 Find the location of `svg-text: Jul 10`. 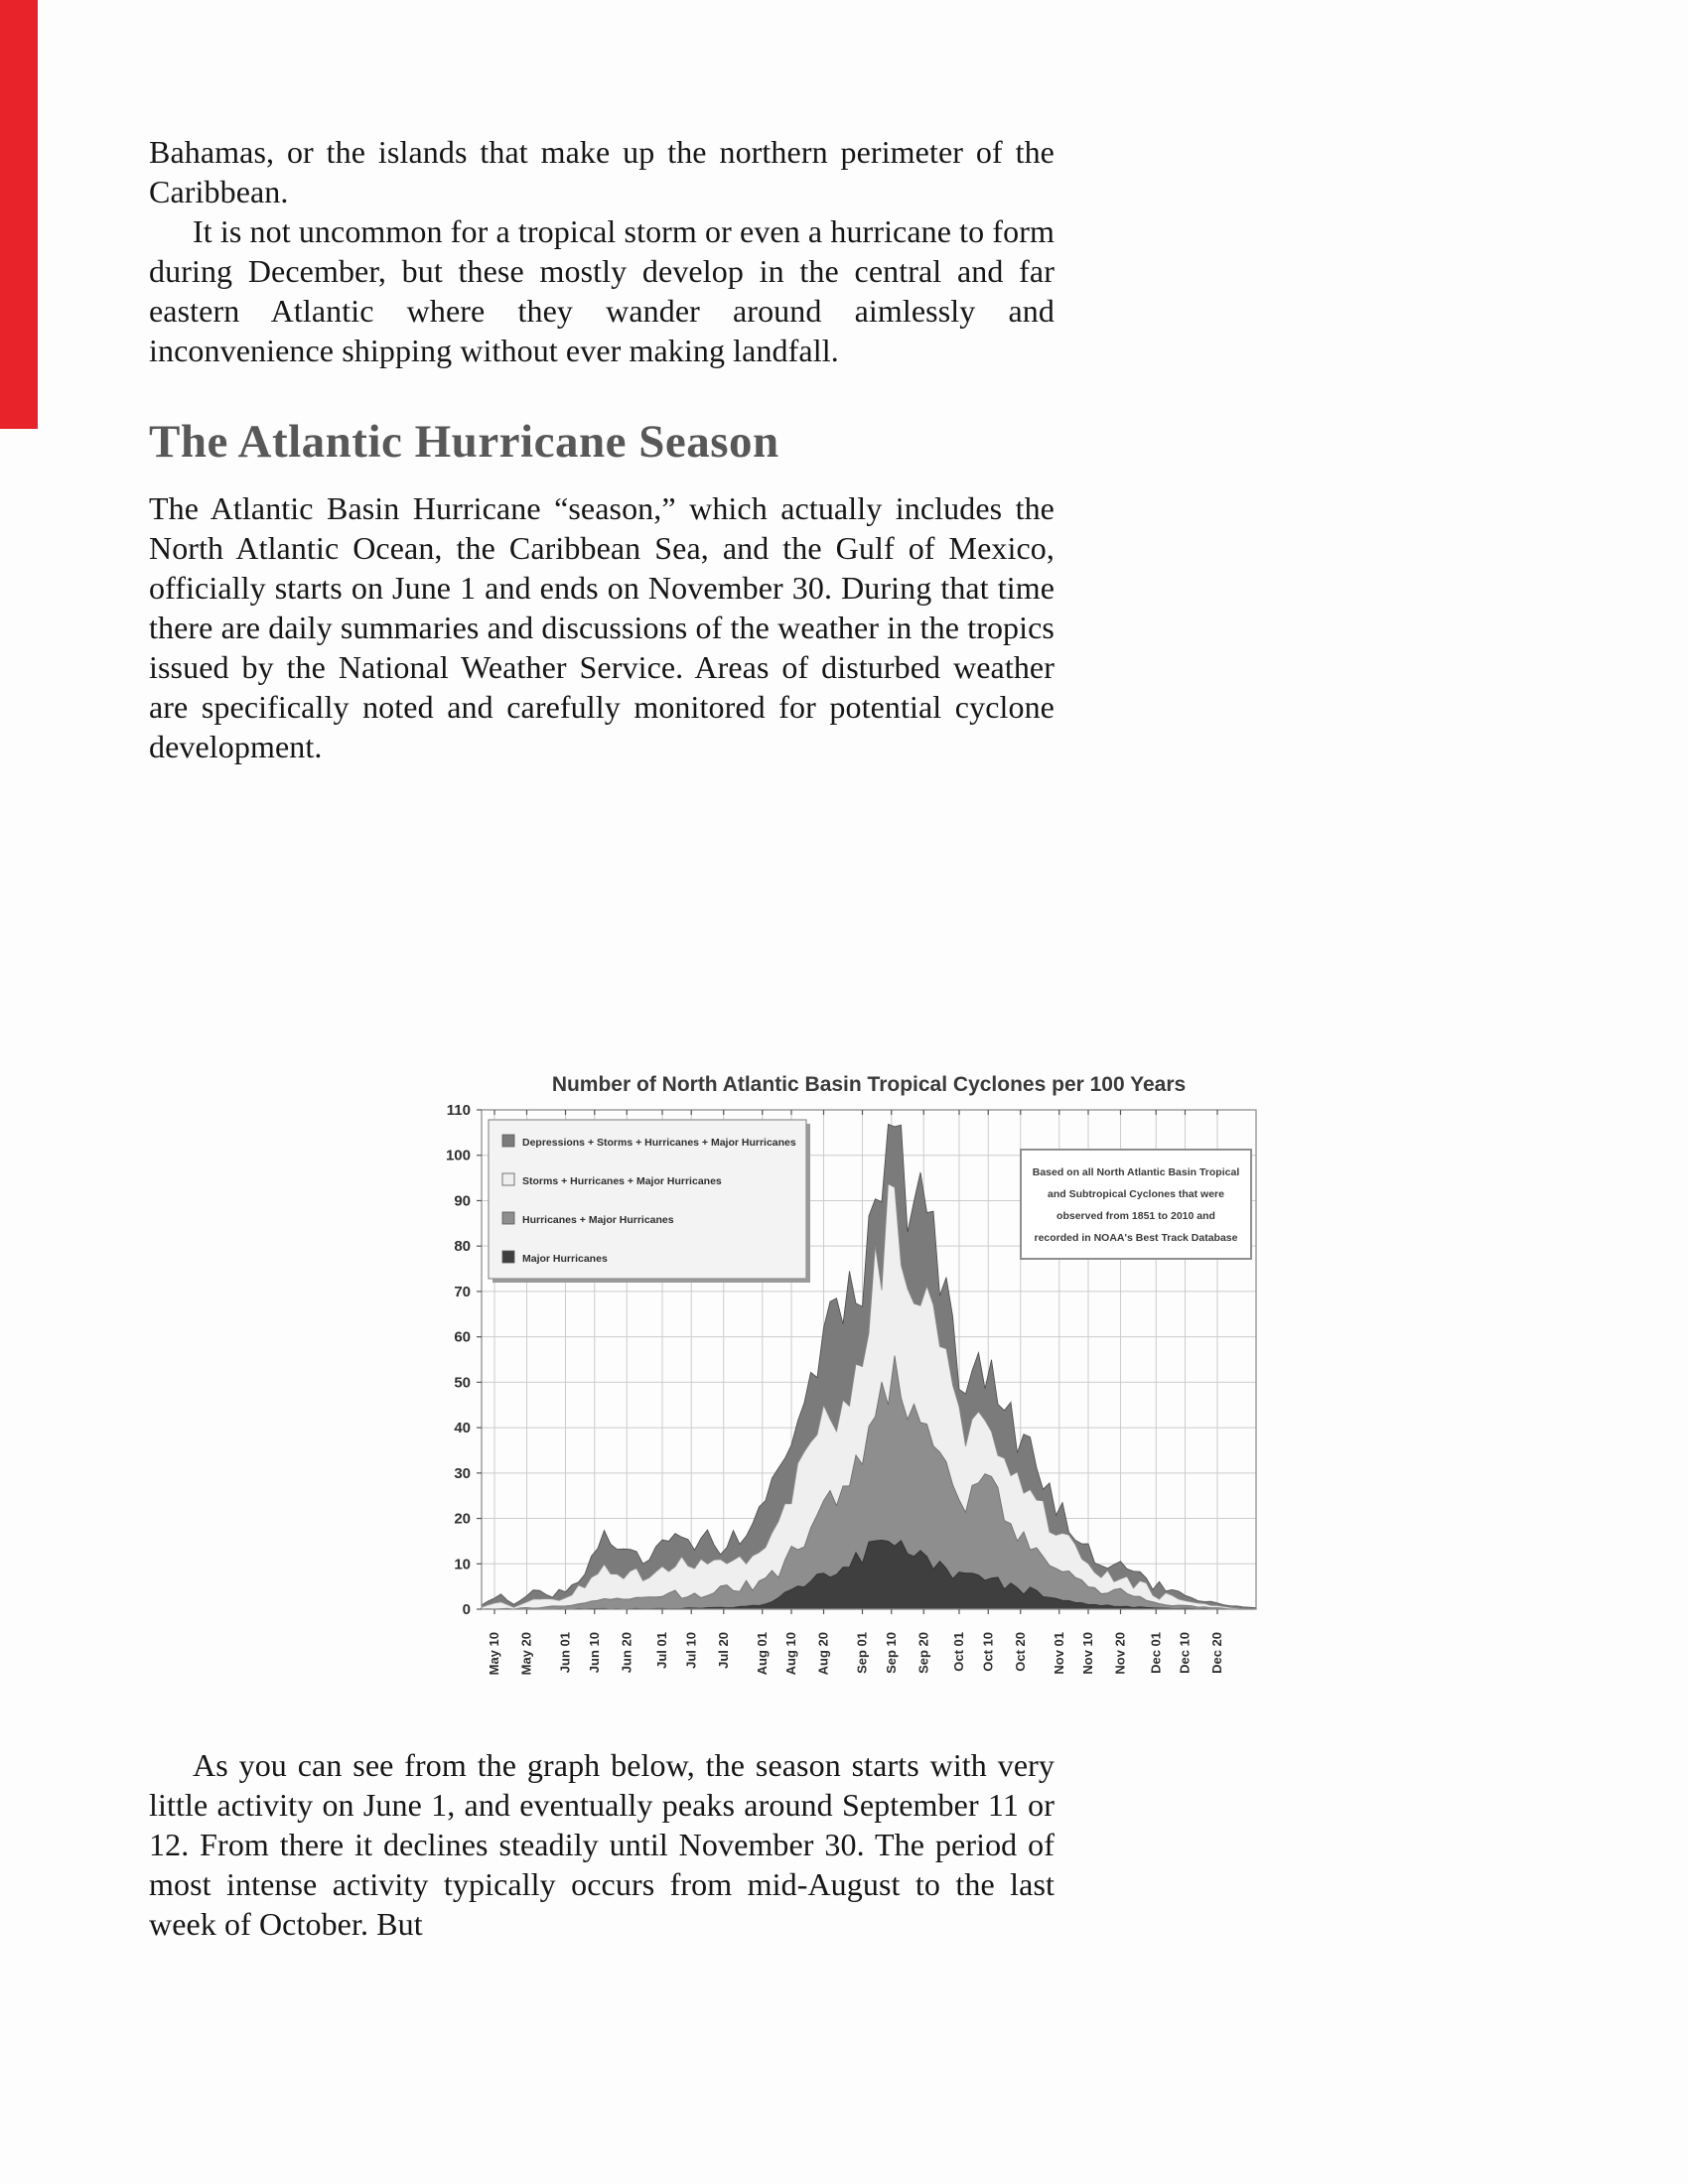

svg-text: Jul 10 is located at coordinates (690, 1650).